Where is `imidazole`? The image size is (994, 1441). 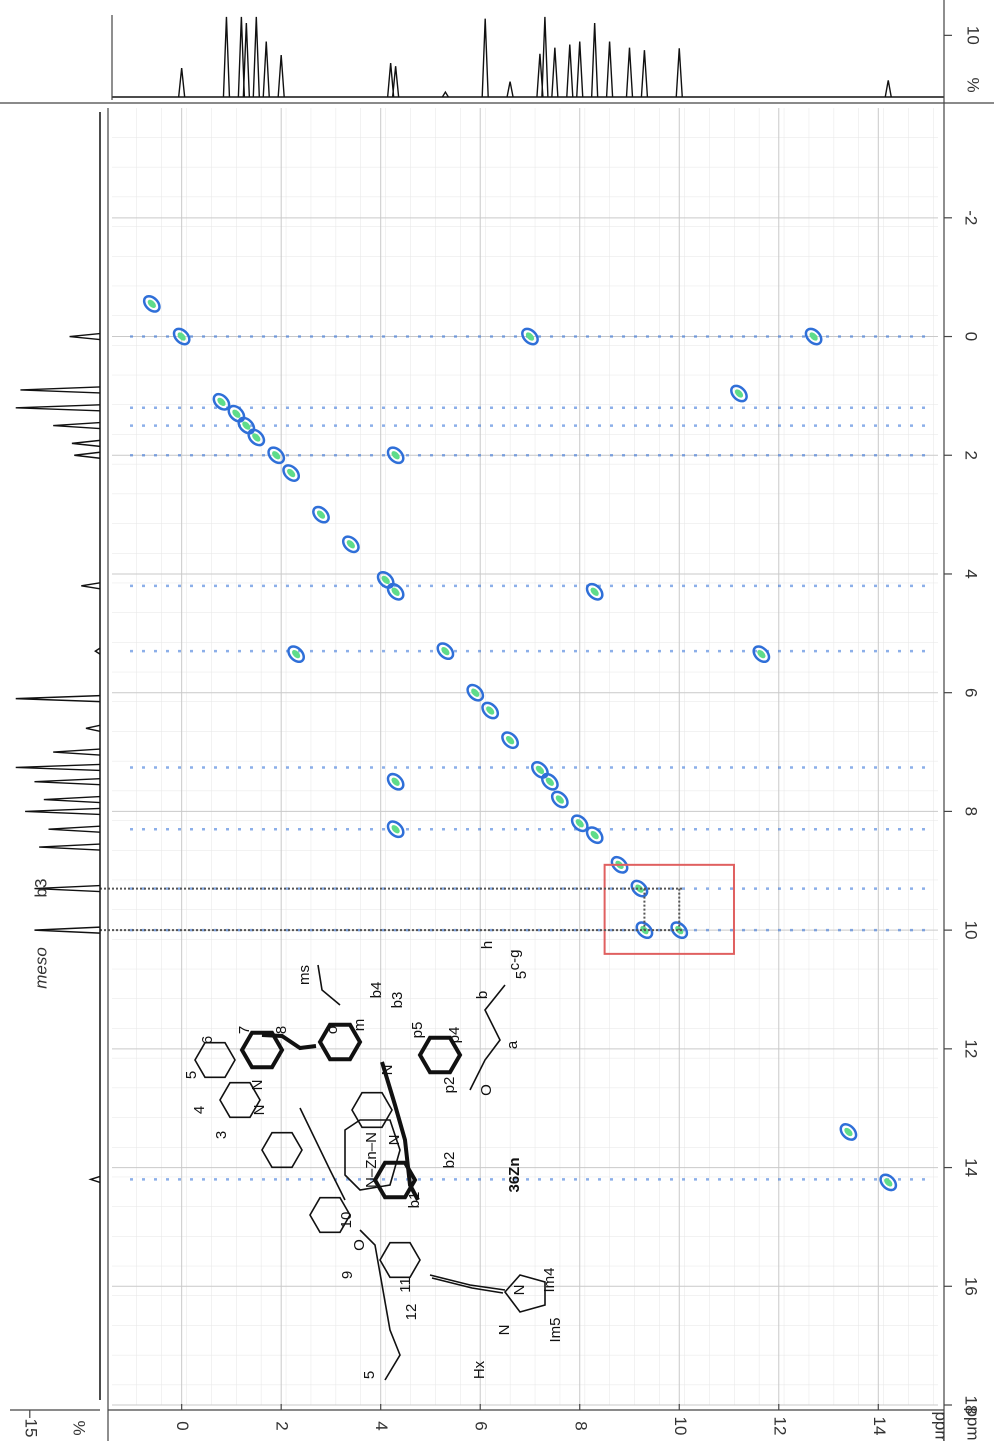 imidazole is located at coordinates (524, 1293).